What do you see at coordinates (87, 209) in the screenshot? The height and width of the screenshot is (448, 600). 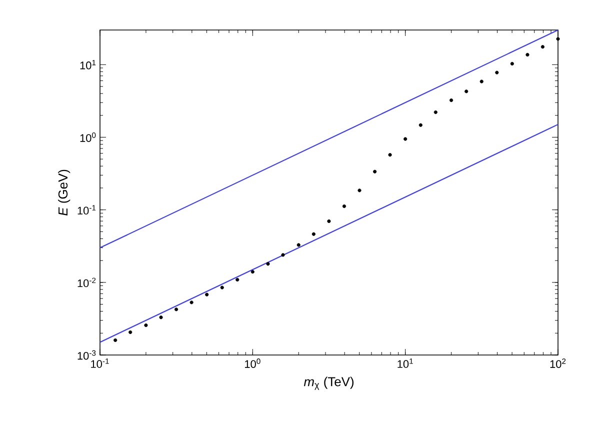 I see `y-tick-label: 10$^{-1}$` at bounding box center [87, 209].